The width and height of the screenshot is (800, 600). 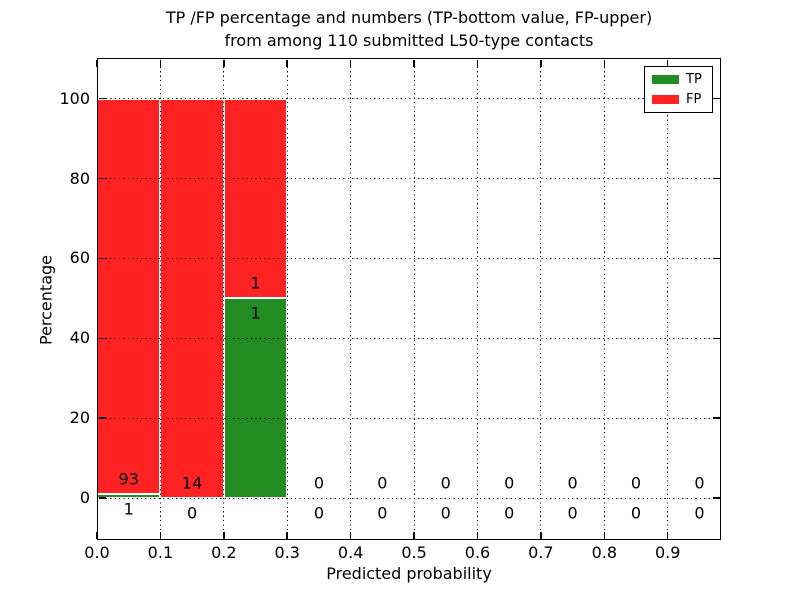 What do you see at coordinates (224, 535) in the screenshot?
I see `tick-bottom-0.2` at bounding box center [224, 535].